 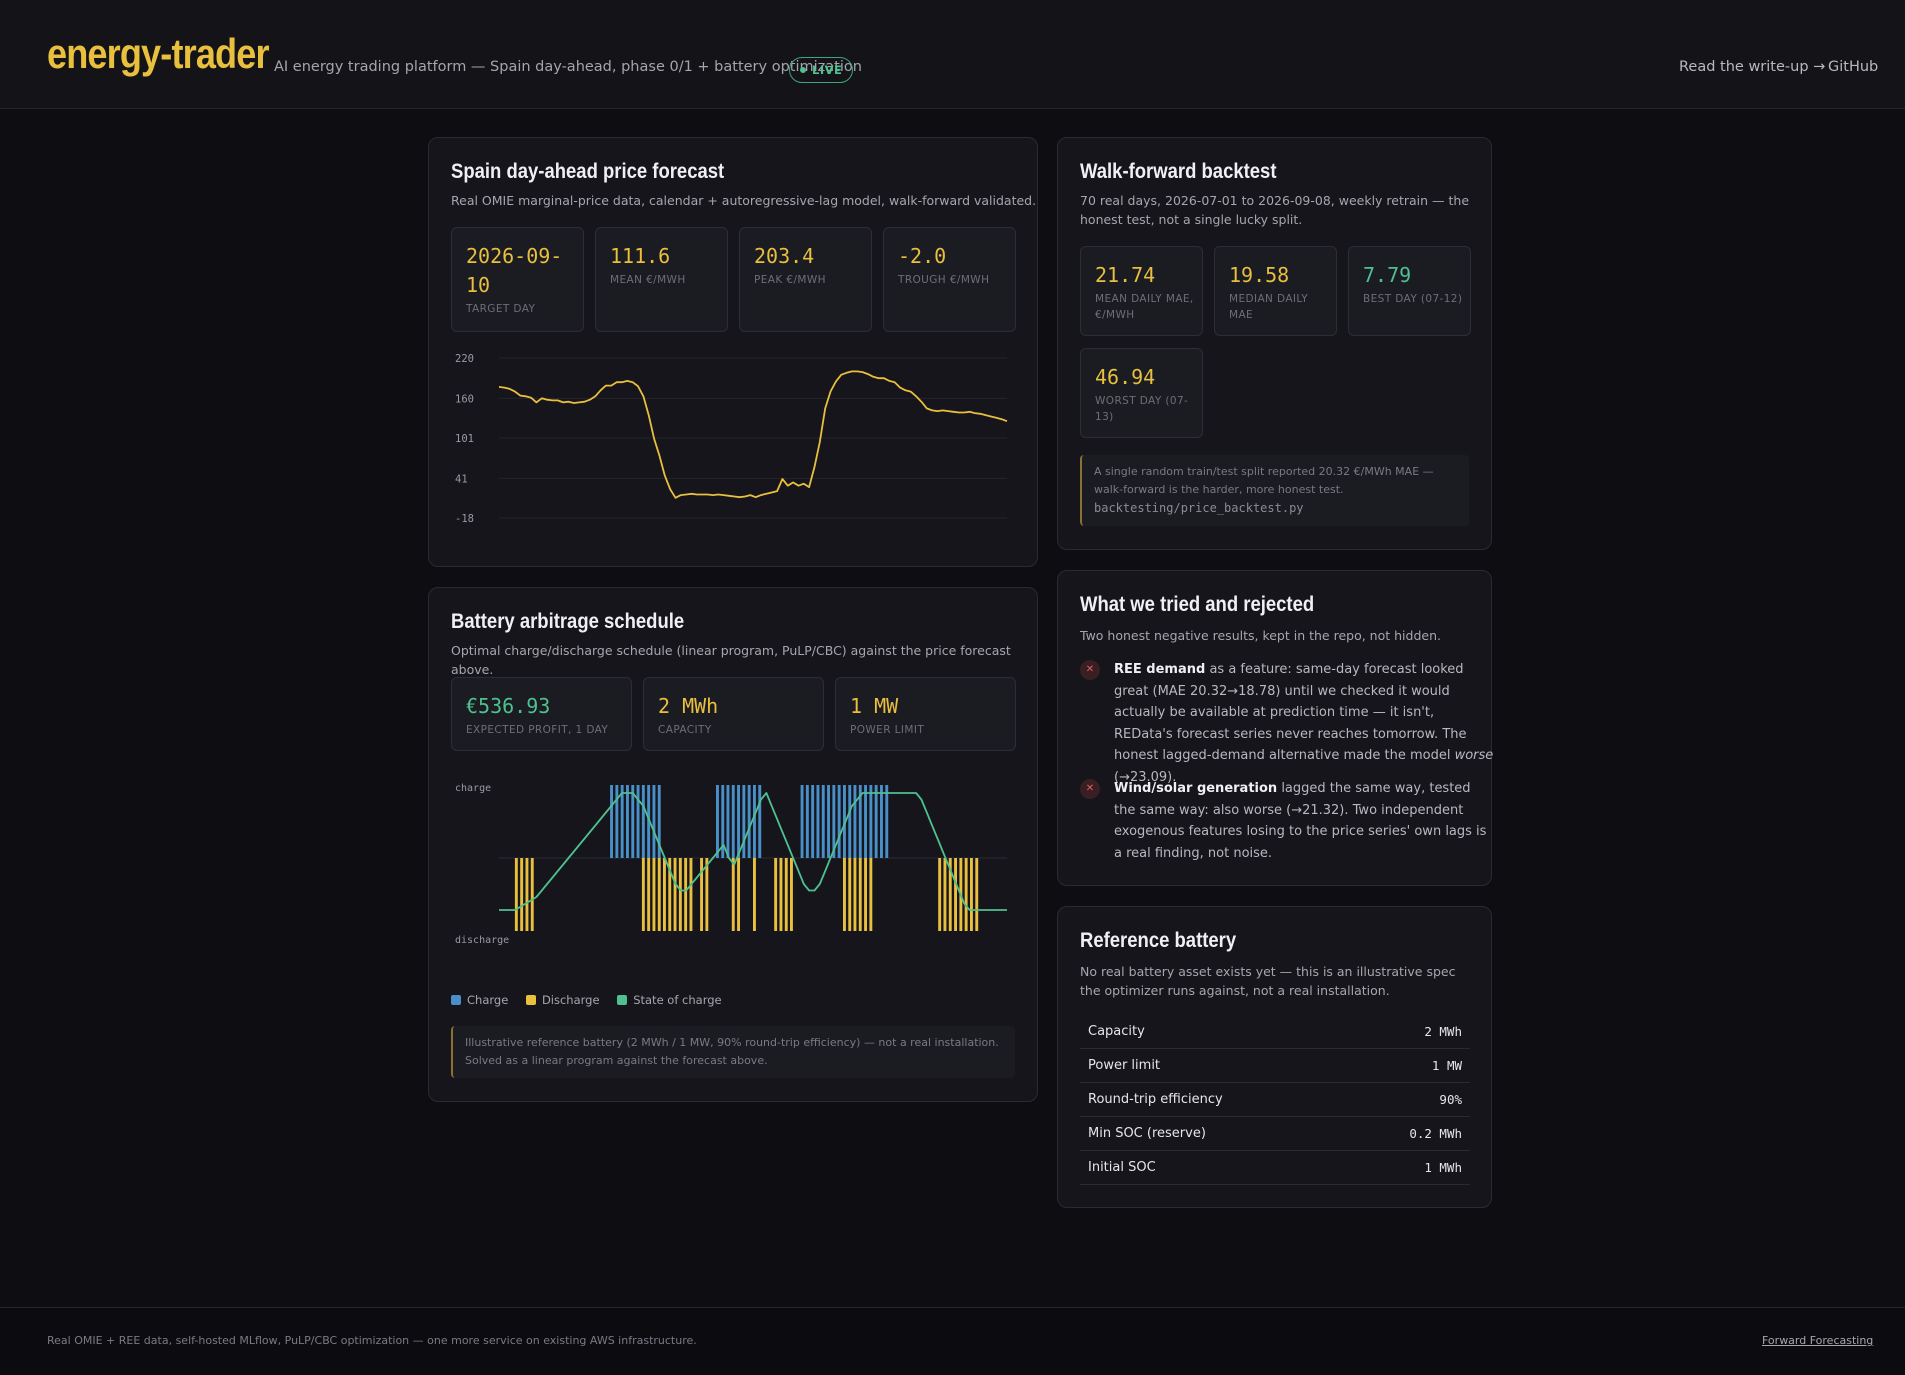 What do you see at coordinates (1818, 1340) in the screenshot?
I see `footer-link: Forward Forecasting` at bounding box center [1818, 1340].